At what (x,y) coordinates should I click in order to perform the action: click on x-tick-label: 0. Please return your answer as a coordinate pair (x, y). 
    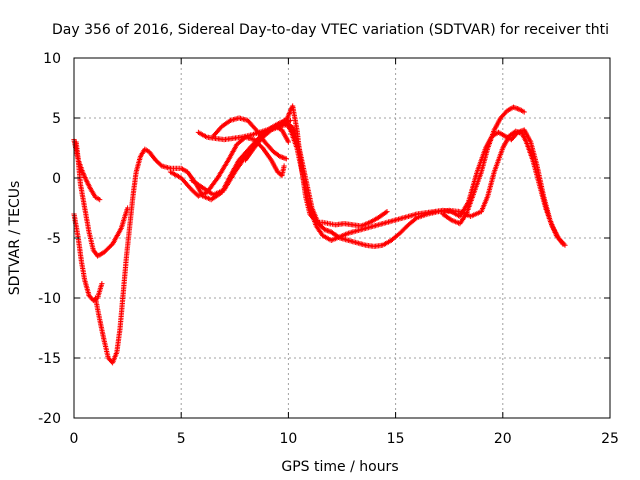
    Looking at the image, I should click on (74, 439).